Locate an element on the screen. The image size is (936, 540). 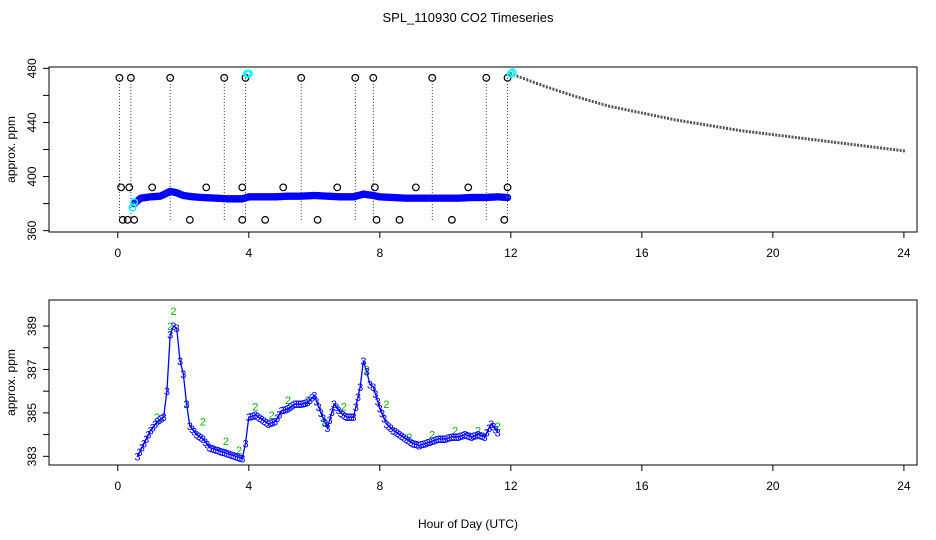
y-tick-label-bottom: 389 is located at coordinates (32, 326).